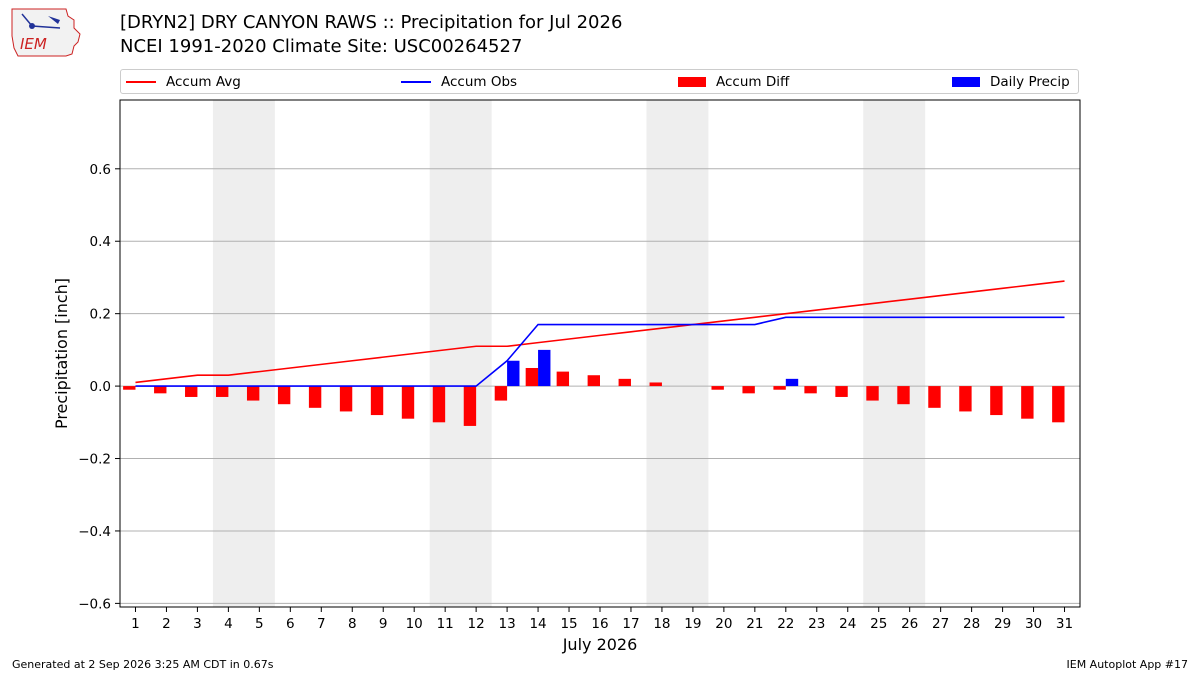 The height and width of the screenshot is (675, 1200). What do you see at coordinates (414, 624) in the screenshot?
I see `x-tick-label-10: 10` at bounding box center [414, 624].